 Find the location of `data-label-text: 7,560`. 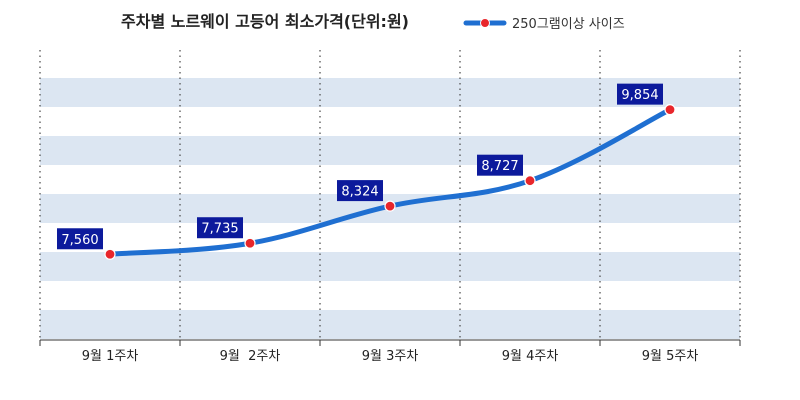

data-label-text: 7,560 is located at coordinates (79, 240).